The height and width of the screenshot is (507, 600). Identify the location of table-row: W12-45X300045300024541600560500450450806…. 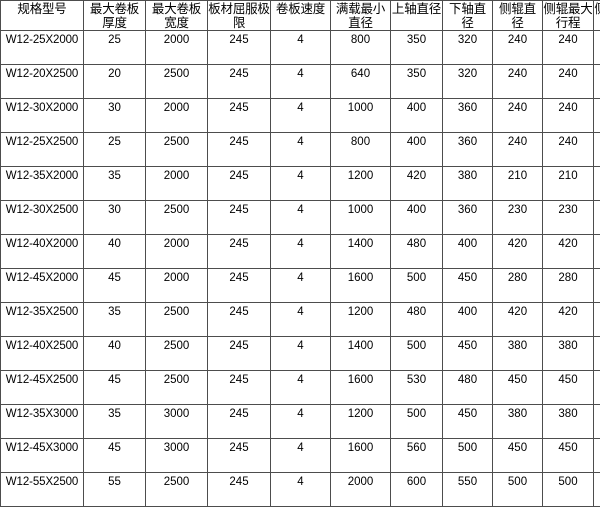
(300, 456).